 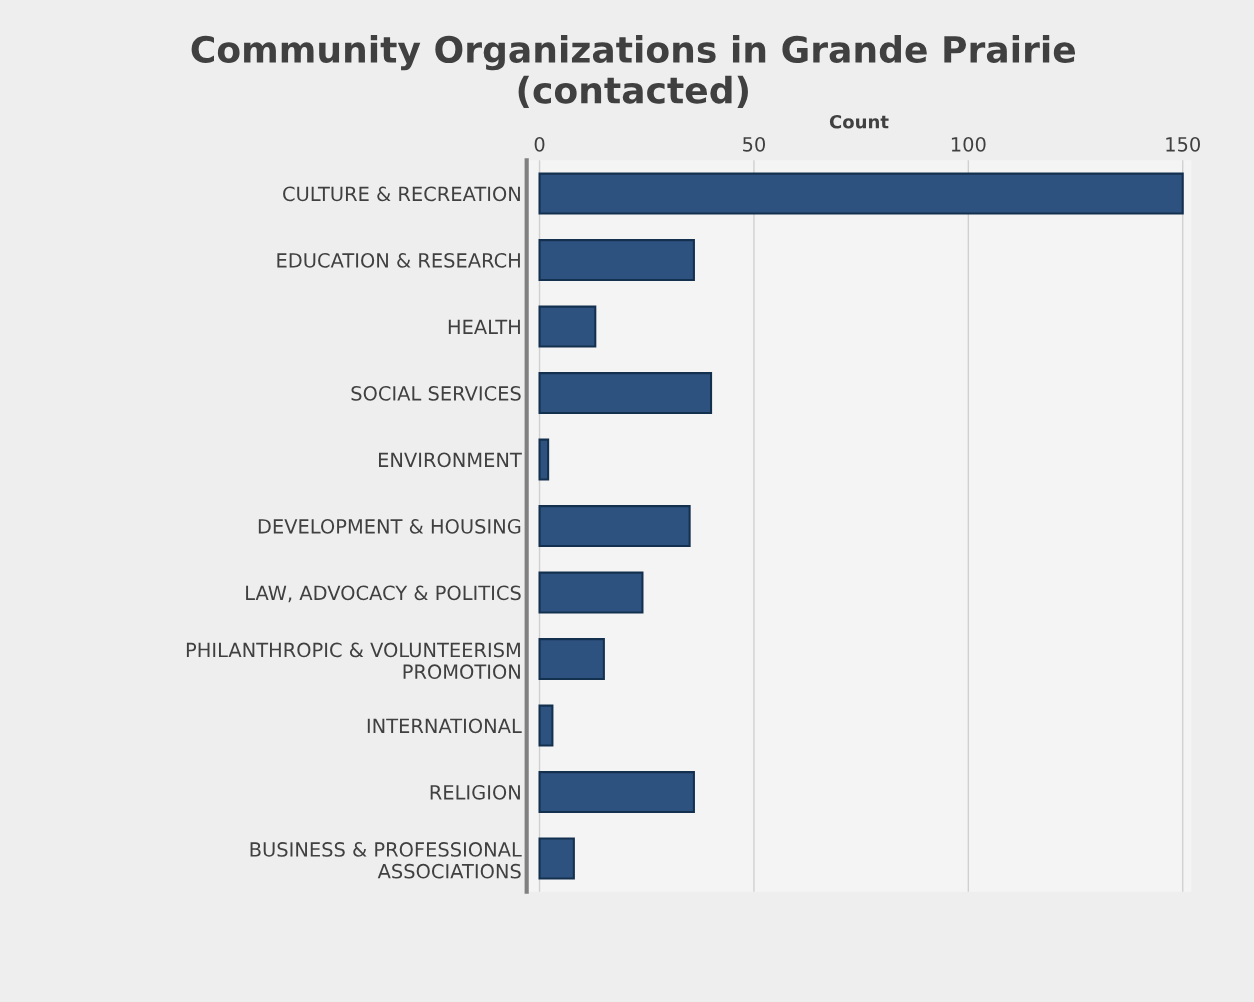 I want to click on chart-title: Community Organizations in Grande Prairie (contacted), so click(x=633, y=71).